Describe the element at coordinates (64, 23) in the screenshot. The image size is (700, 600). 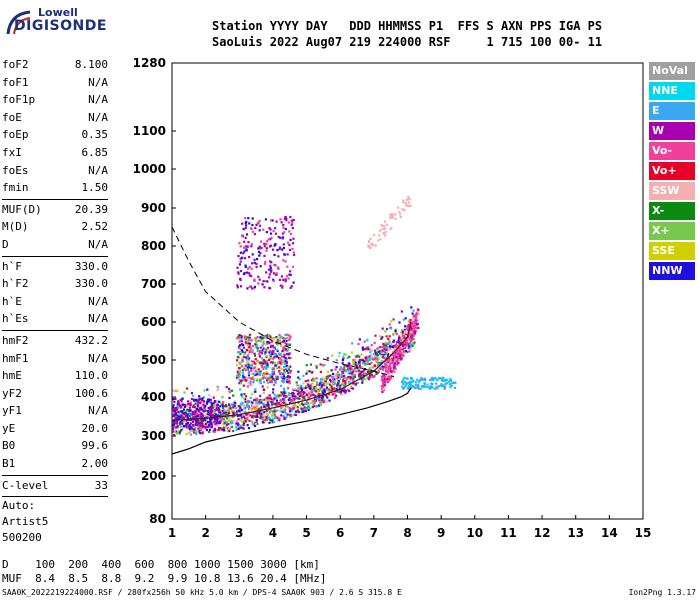
I see `logo` at that location.